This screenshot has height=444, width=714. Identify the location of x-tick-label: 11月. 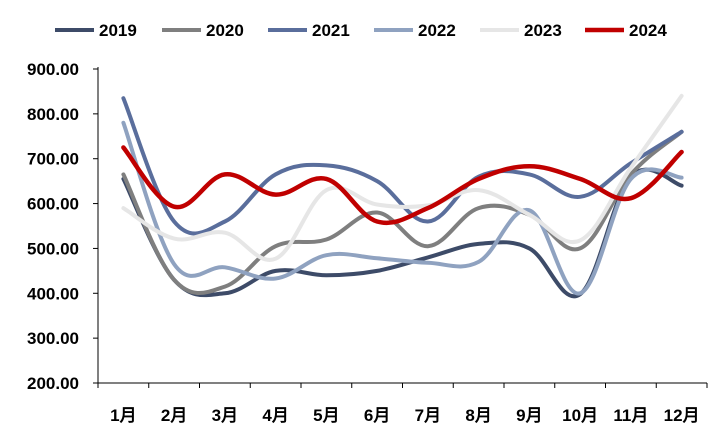
(630, 415).